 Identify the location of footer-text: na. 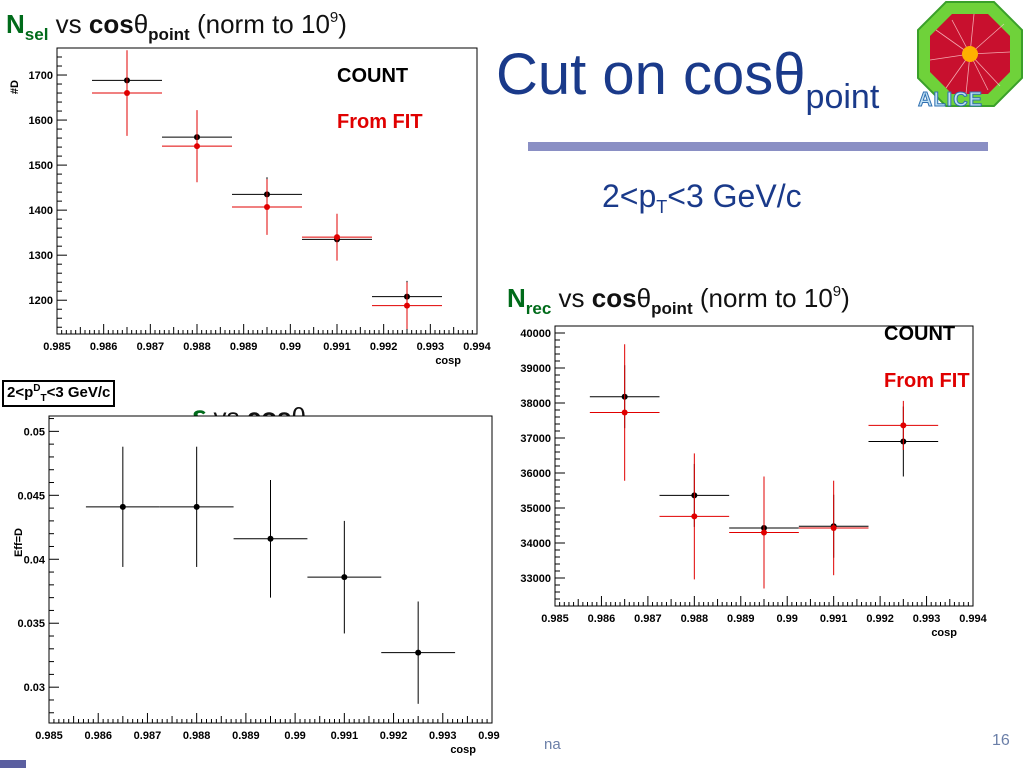
(552, 744).